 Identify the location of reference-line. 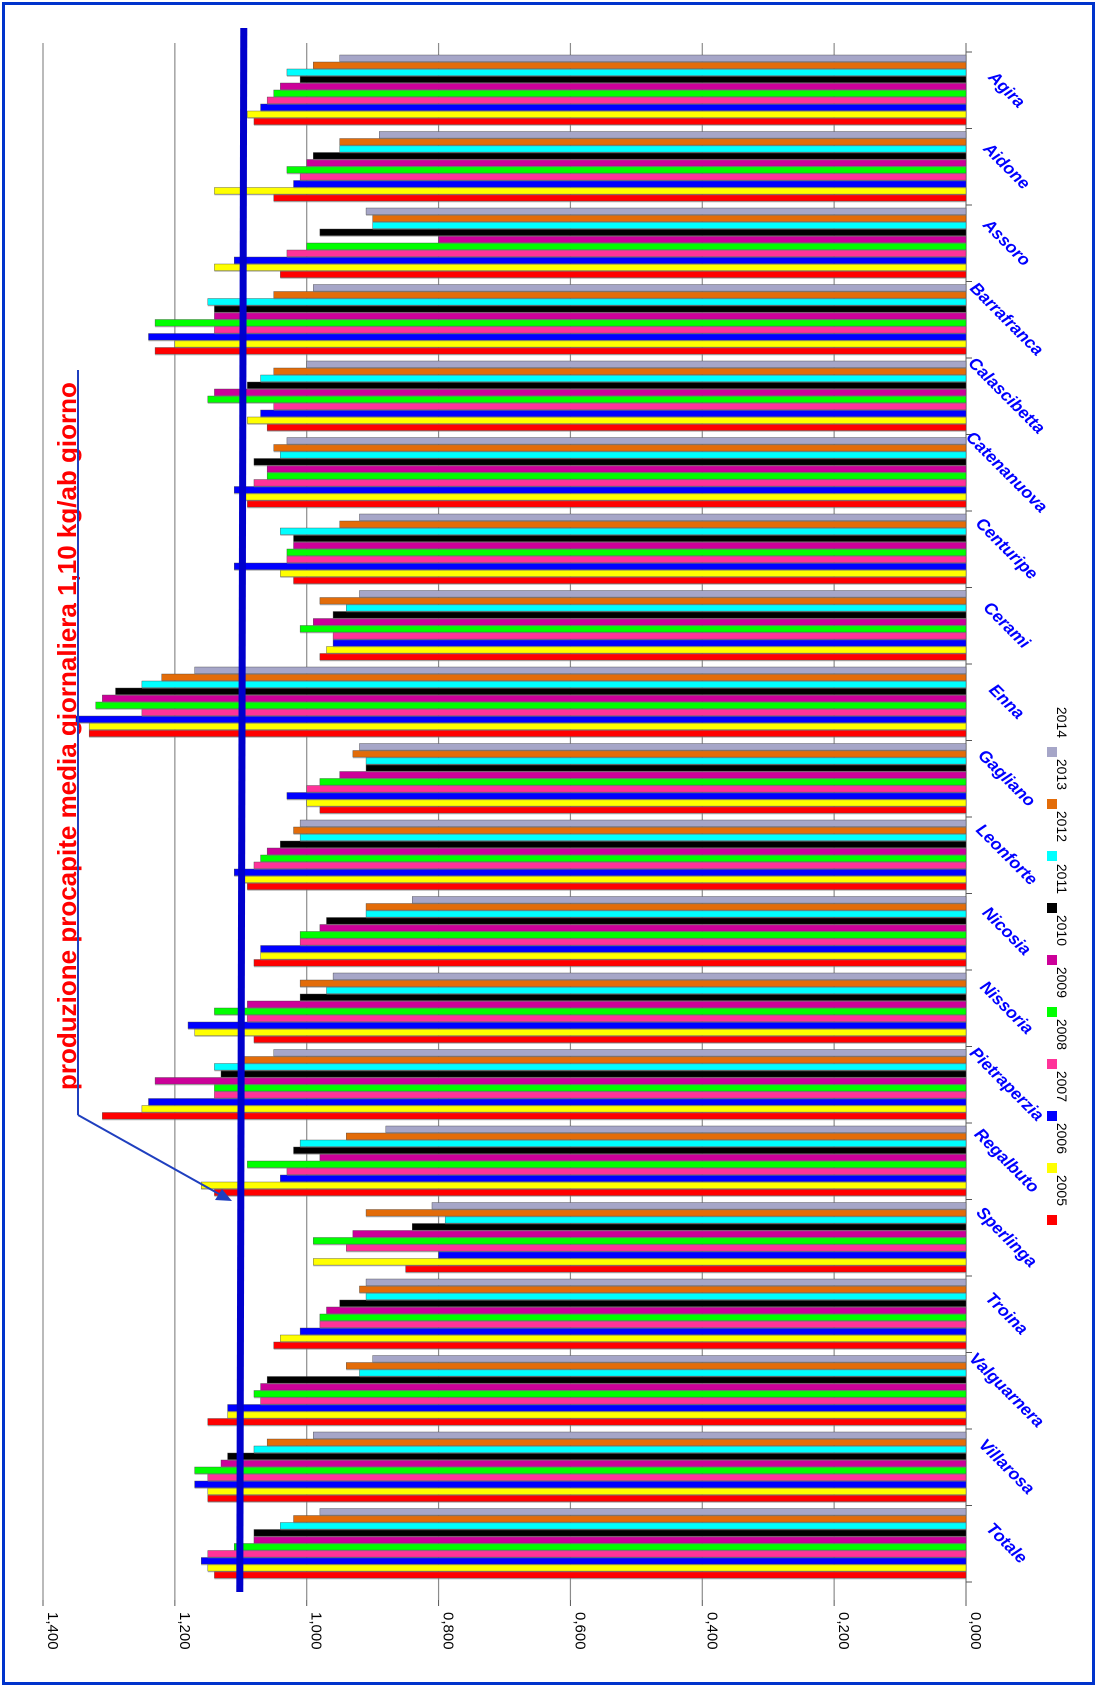
(242, 810).